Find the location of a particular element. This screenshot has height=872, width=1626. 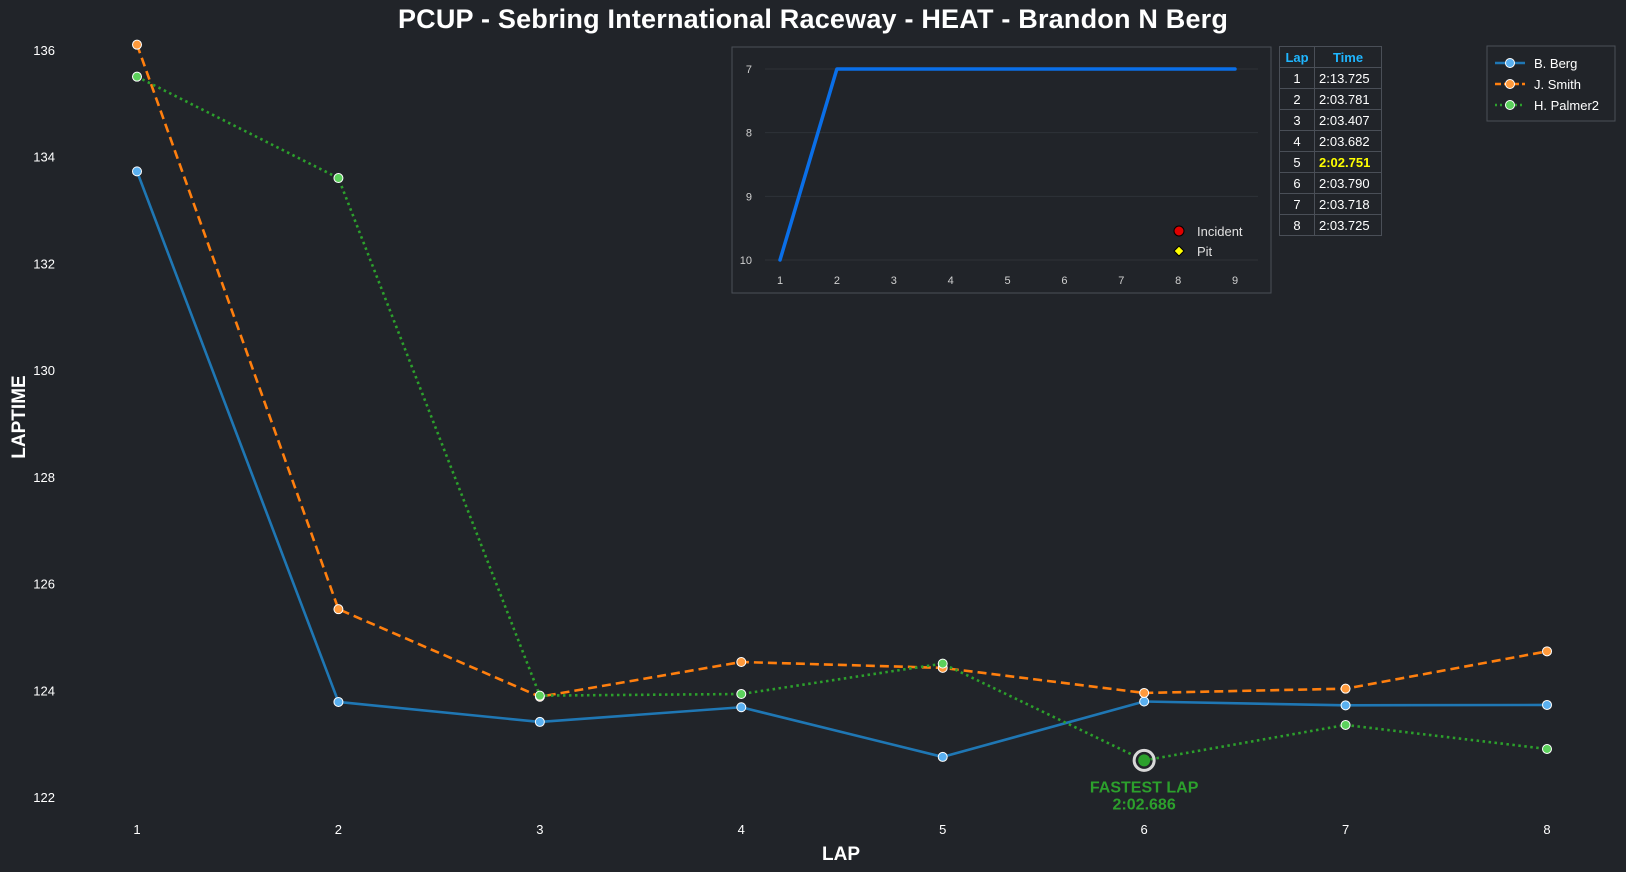

table-header-lap: Lap is located at coordinates (1297, 57).